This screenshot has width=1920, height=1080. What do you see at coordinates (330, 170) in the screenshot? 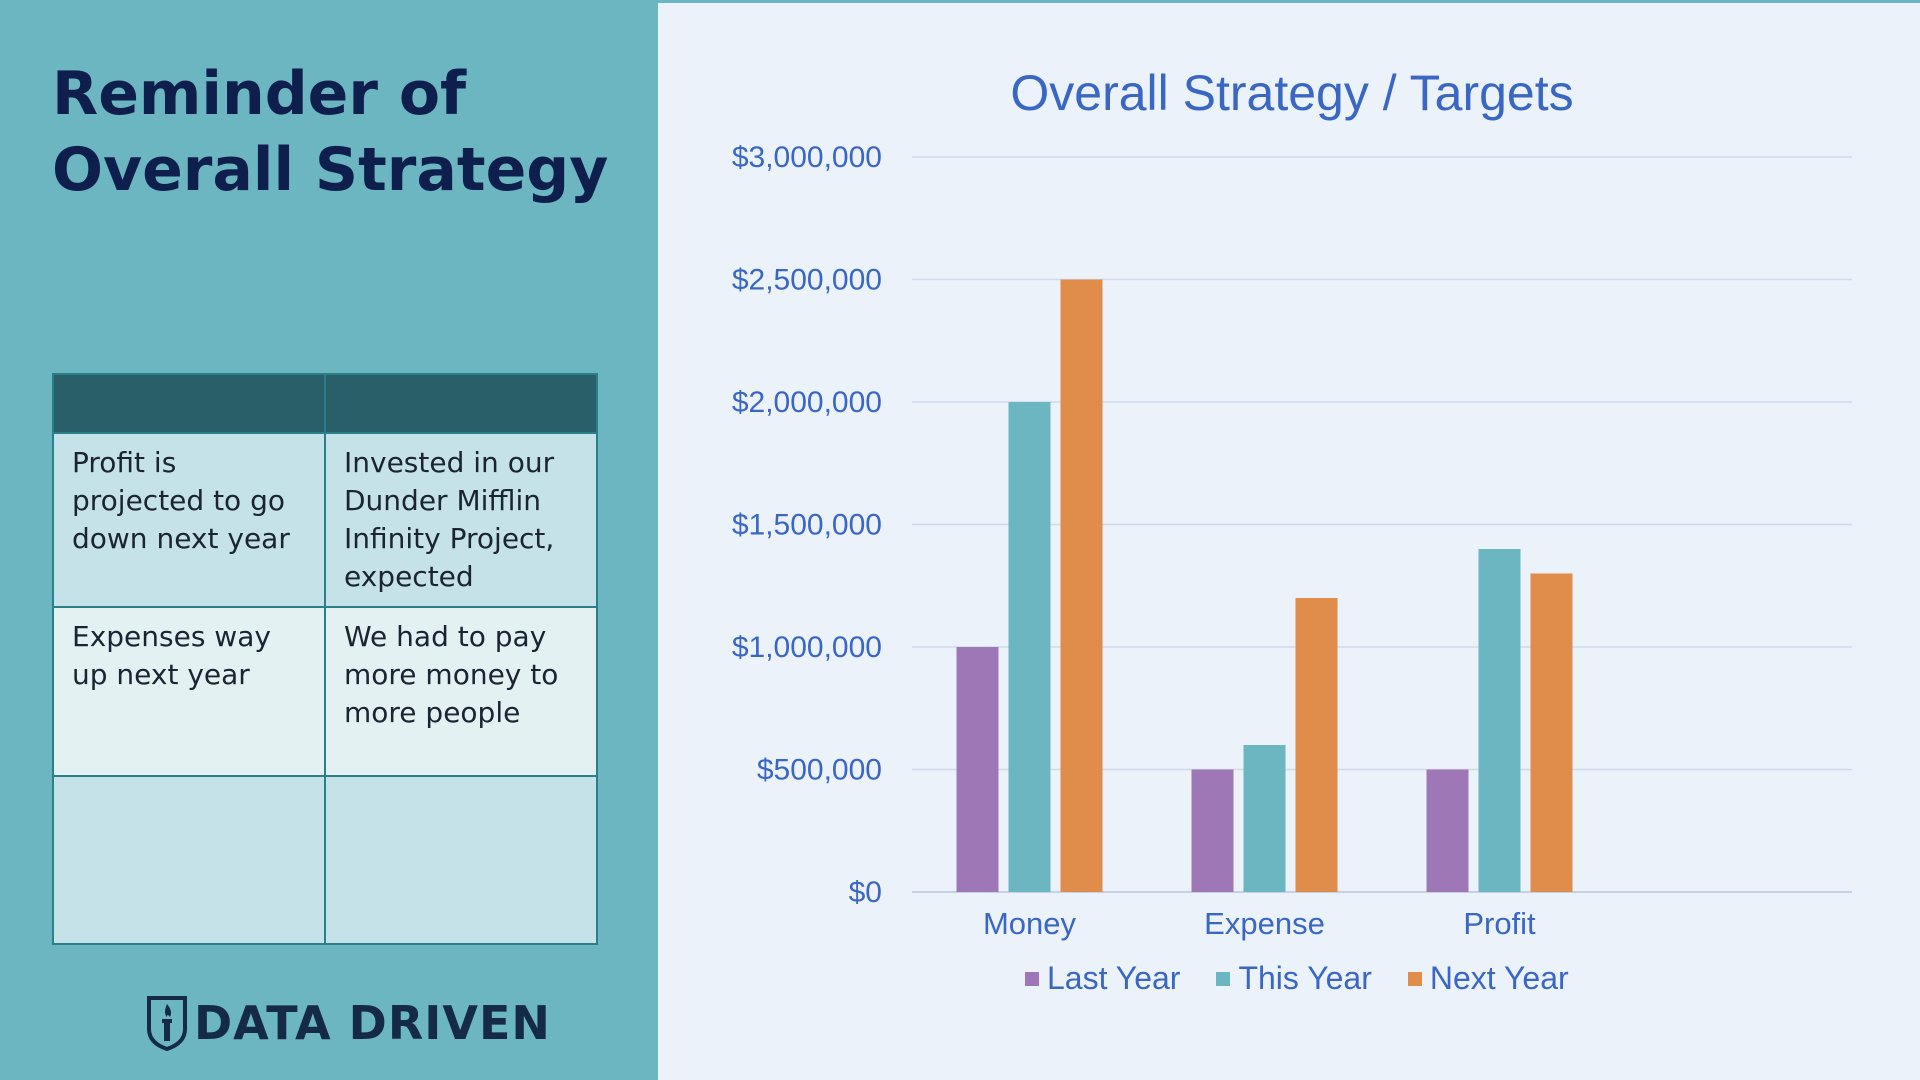
I see `page-title-line-2: Overall Strategy` at bounding box center [330, 170].